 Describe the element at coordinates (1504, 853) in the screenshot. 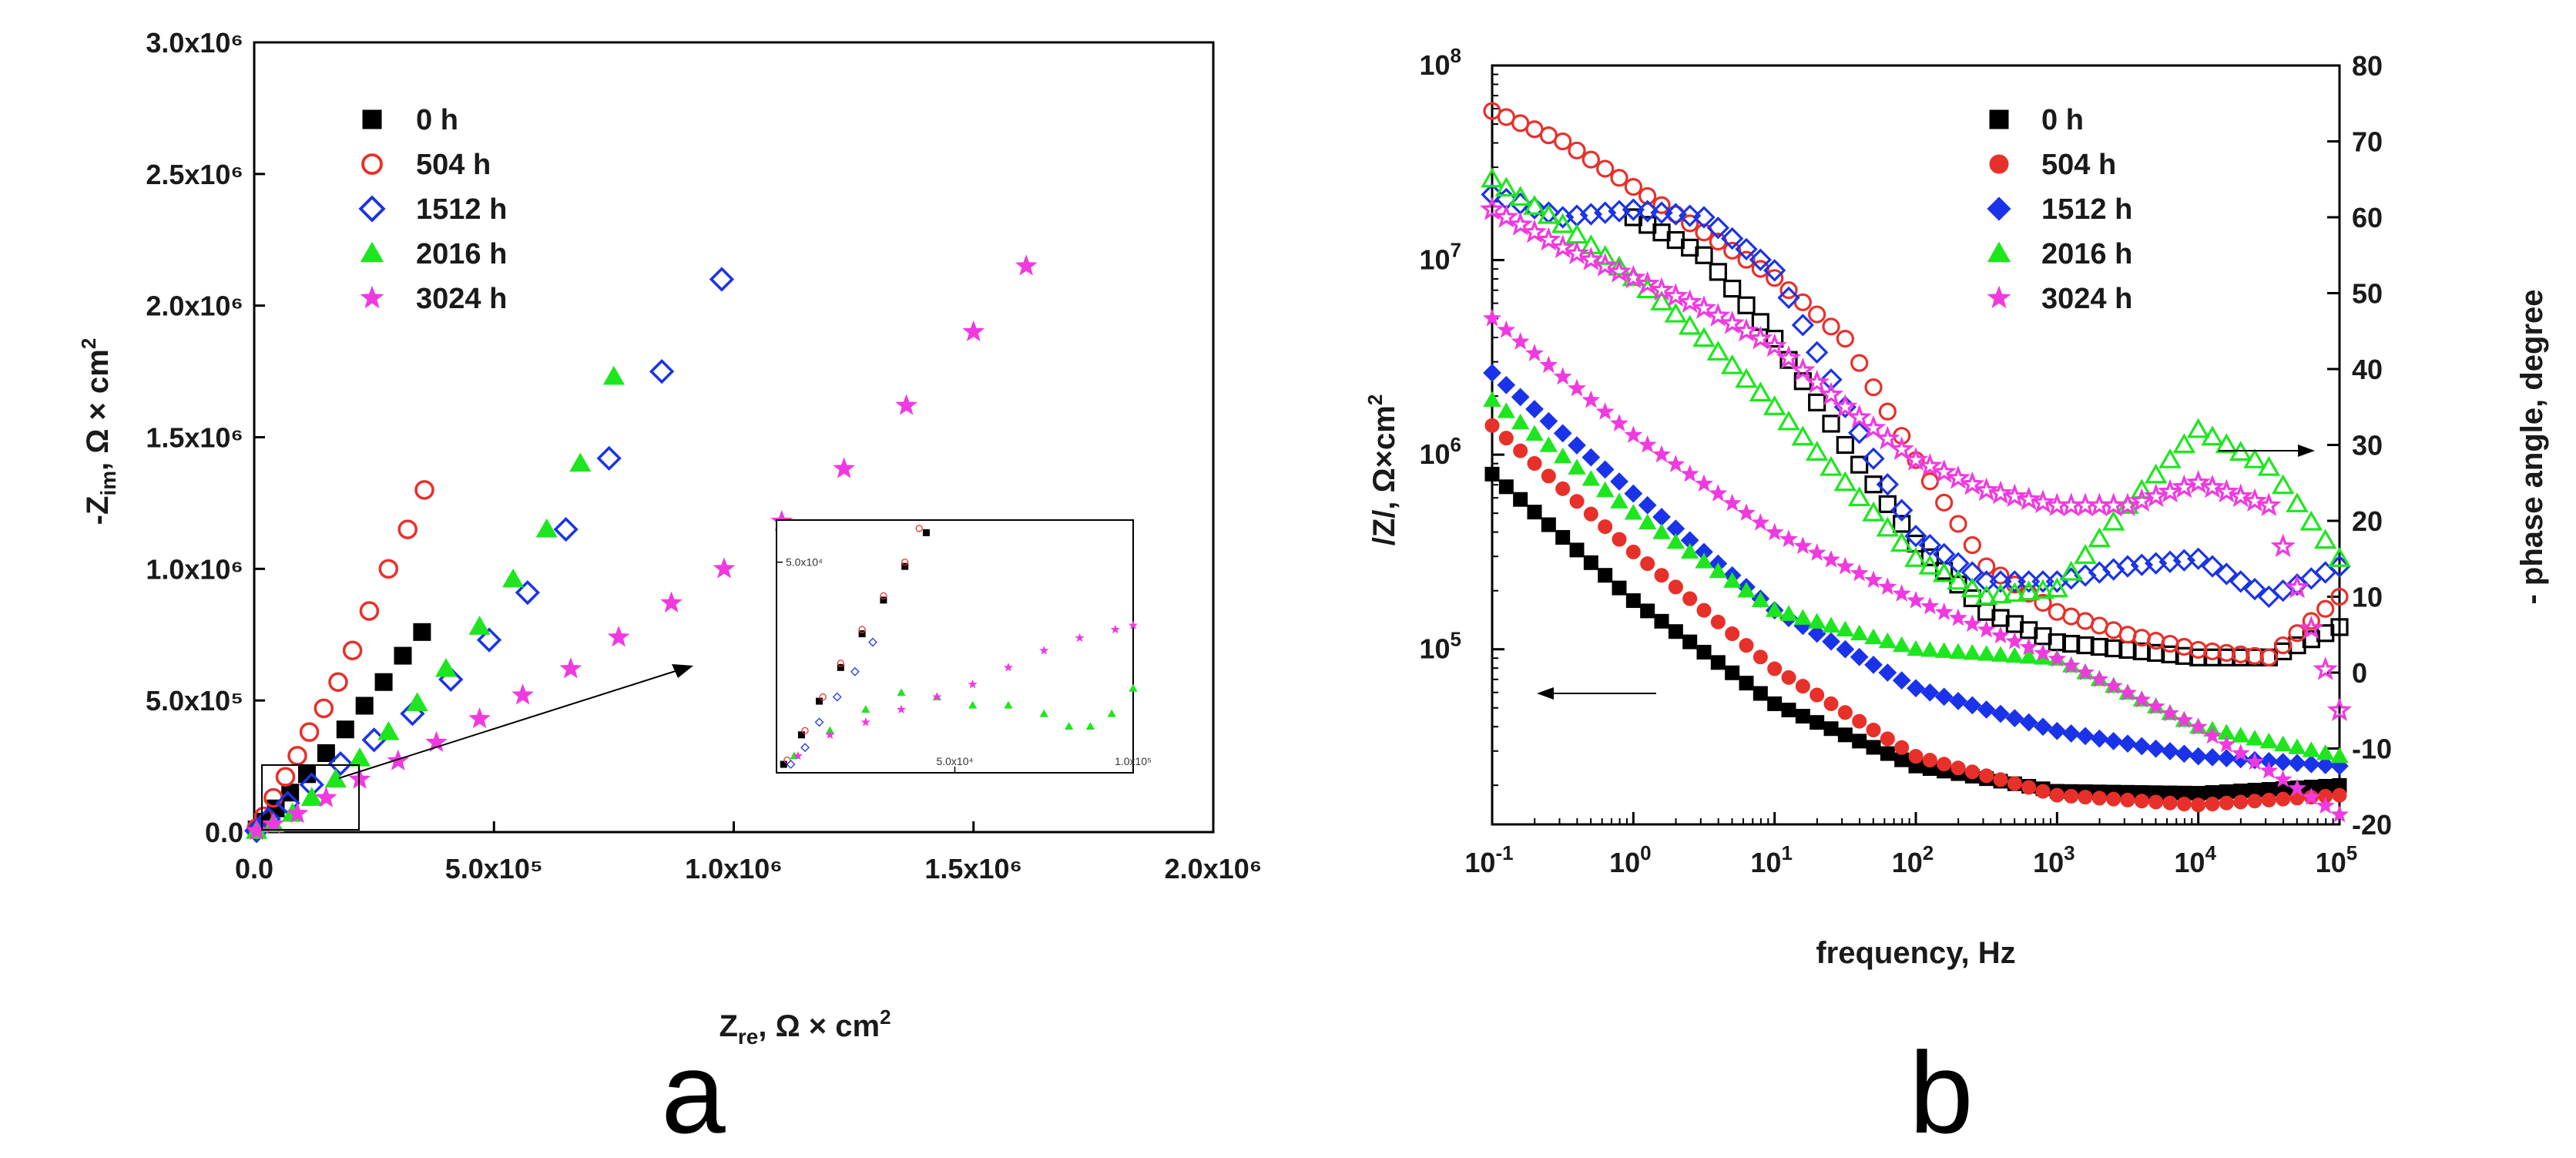

I see `x-tick-exponent: -1` at that location.